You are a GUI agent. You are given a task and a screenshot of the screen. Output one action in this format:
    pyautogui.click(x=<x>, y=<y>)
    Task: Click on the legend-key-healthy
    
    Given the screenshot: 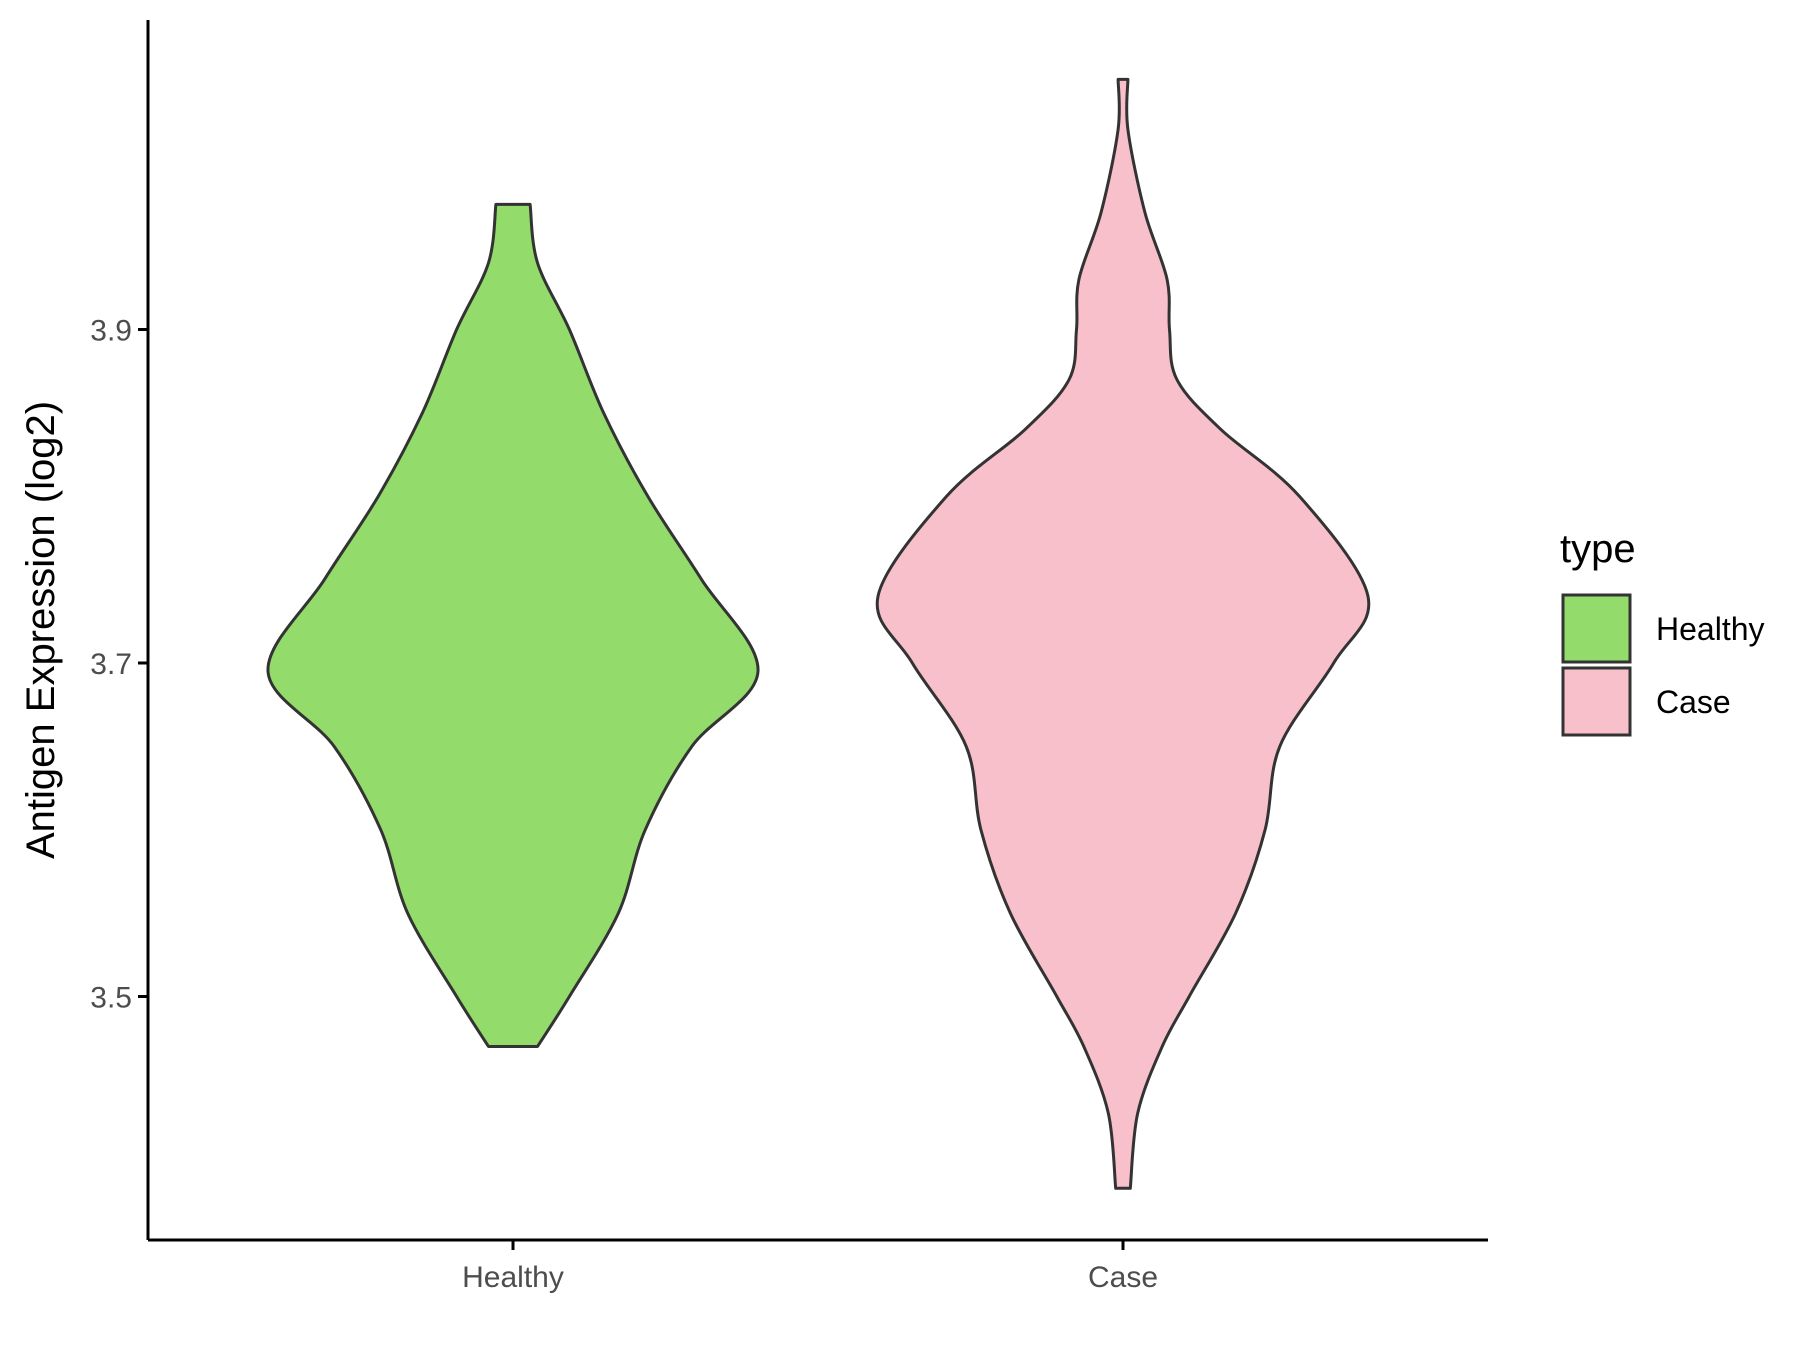 What is the action you would take?
    pyautogui.click(x=1596, y=628)
    